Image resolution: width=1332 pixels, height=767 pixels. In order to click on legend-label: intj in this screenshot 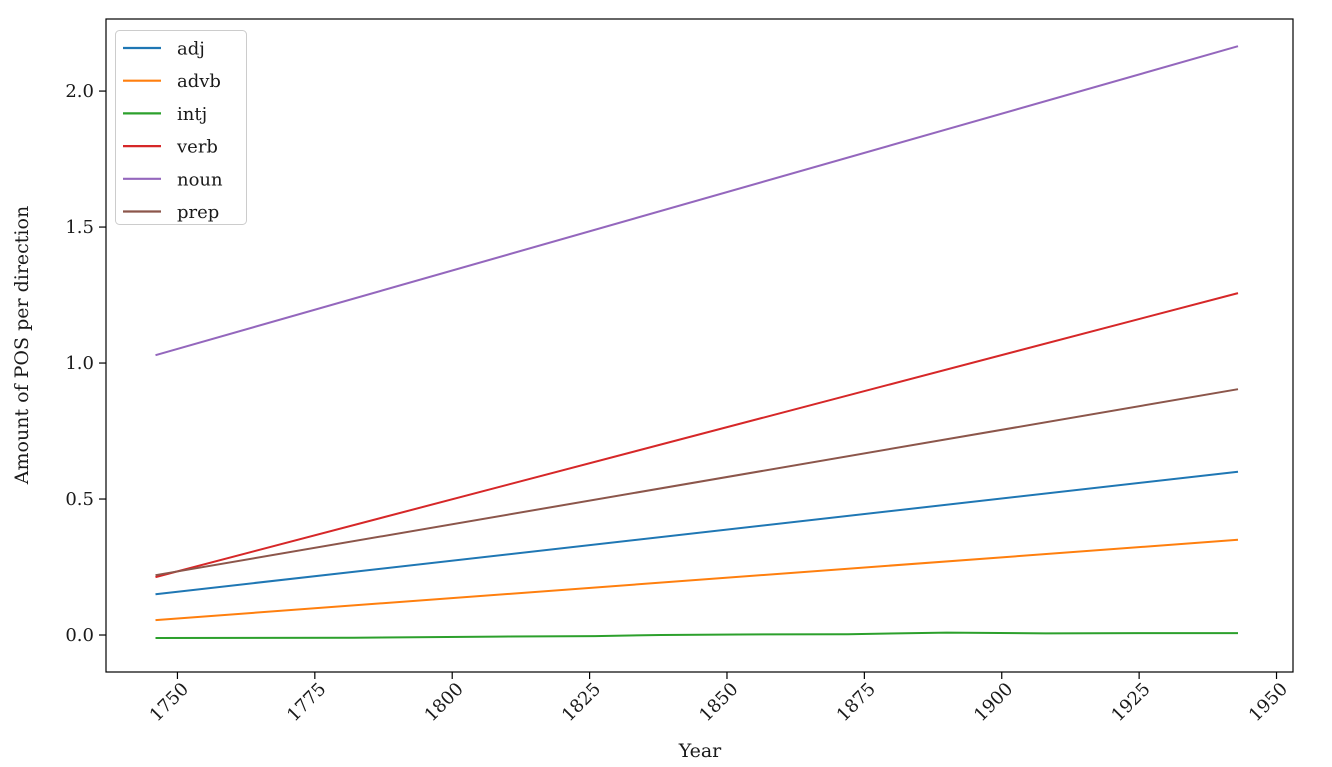, I will do `click(192, 114)`.